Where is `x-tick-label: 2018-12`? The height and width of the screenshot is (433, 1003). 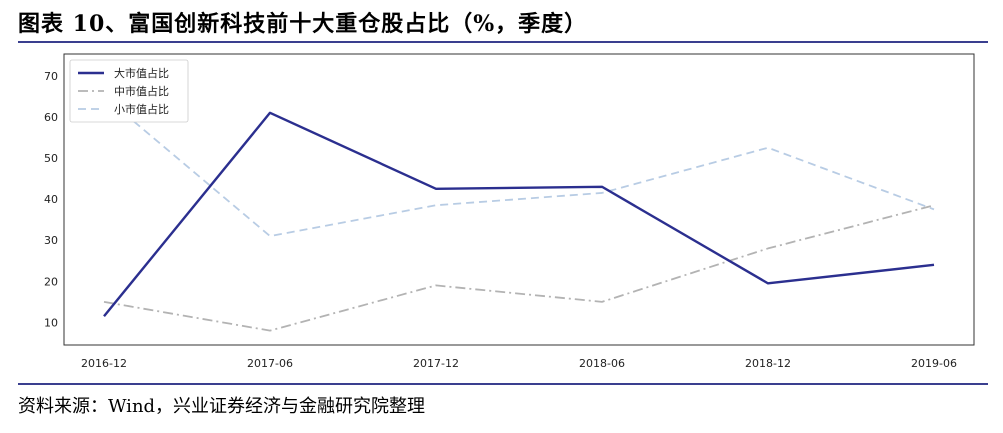
x-tick-label: 2018-12 is located at coordinates (768, 363).